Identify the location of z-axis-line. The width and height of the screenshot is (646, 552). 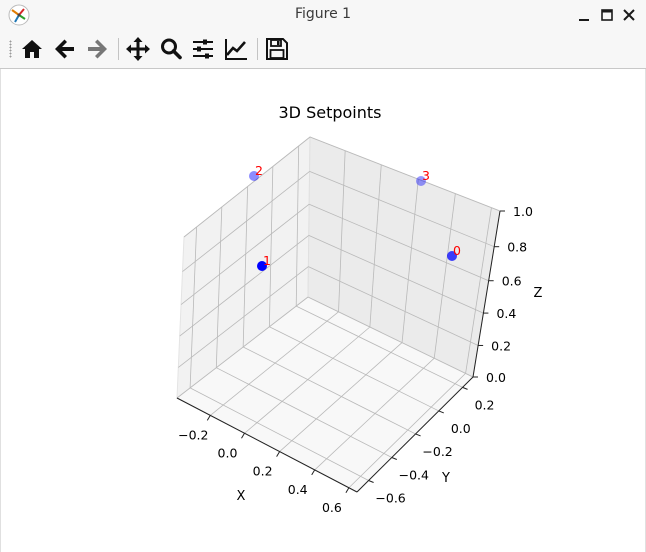
(486, 294).